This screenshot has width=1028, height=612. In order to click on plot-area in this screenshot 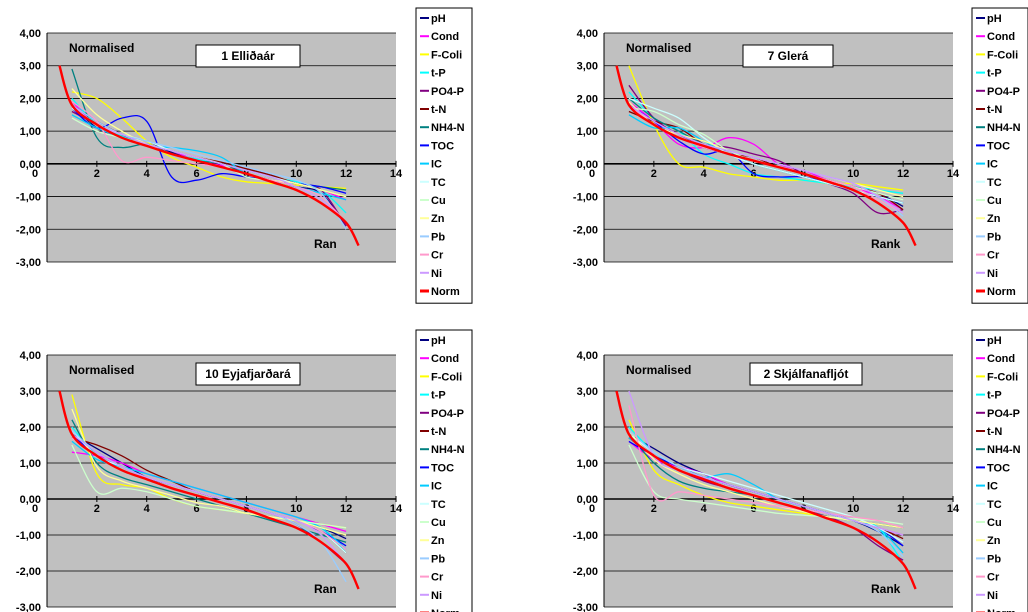, I will do `click(778, 481)`.